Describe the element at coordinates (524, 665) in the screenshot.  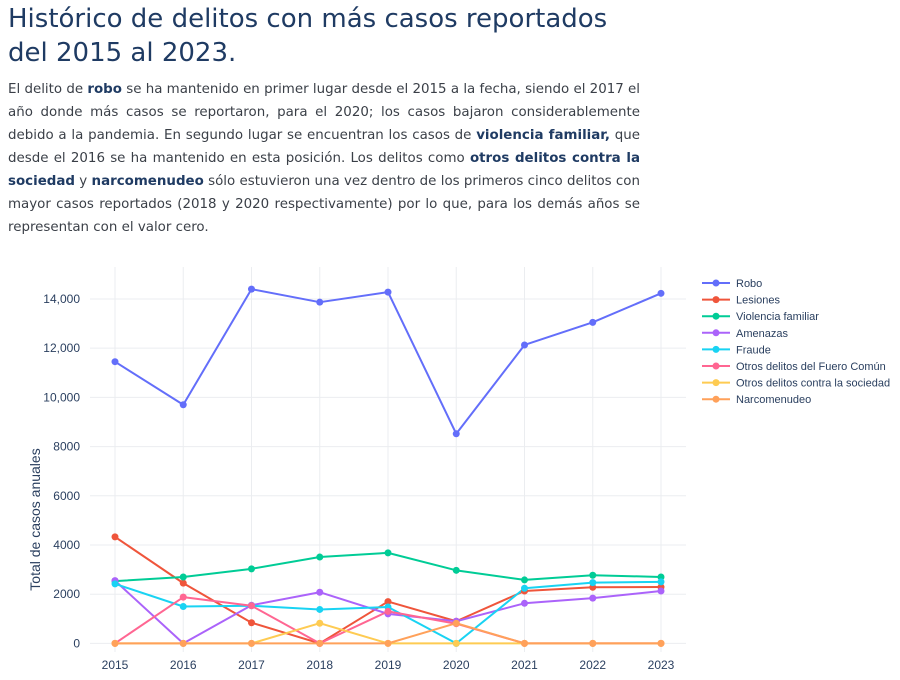
I see `x-tick-label: 2021` at that location.